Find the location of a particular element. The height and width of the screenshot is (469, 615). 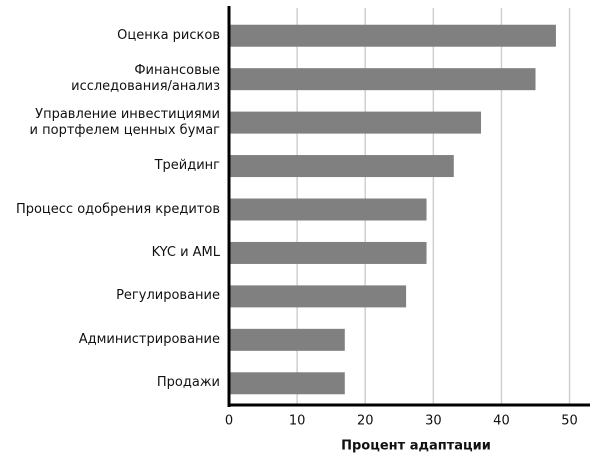

y-tick-label: Продажи is located at coordinates (188, 383).